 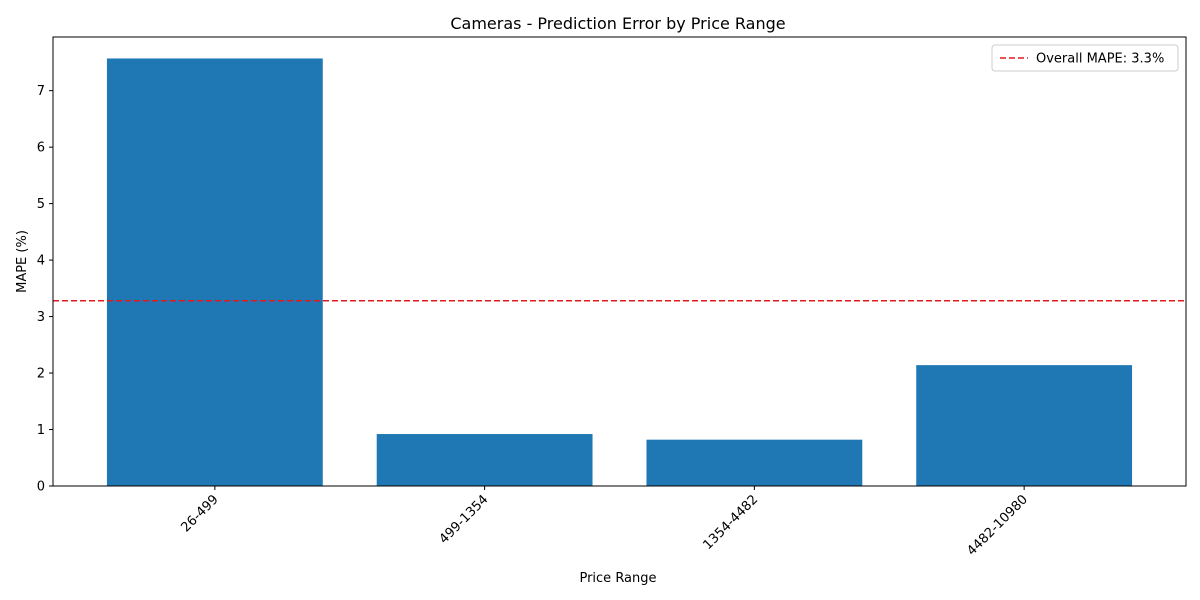 What do you see at coordinates (41, 204) in the screenshot?
I see `y-tick-label: 5` at bounding box center [41, 204].